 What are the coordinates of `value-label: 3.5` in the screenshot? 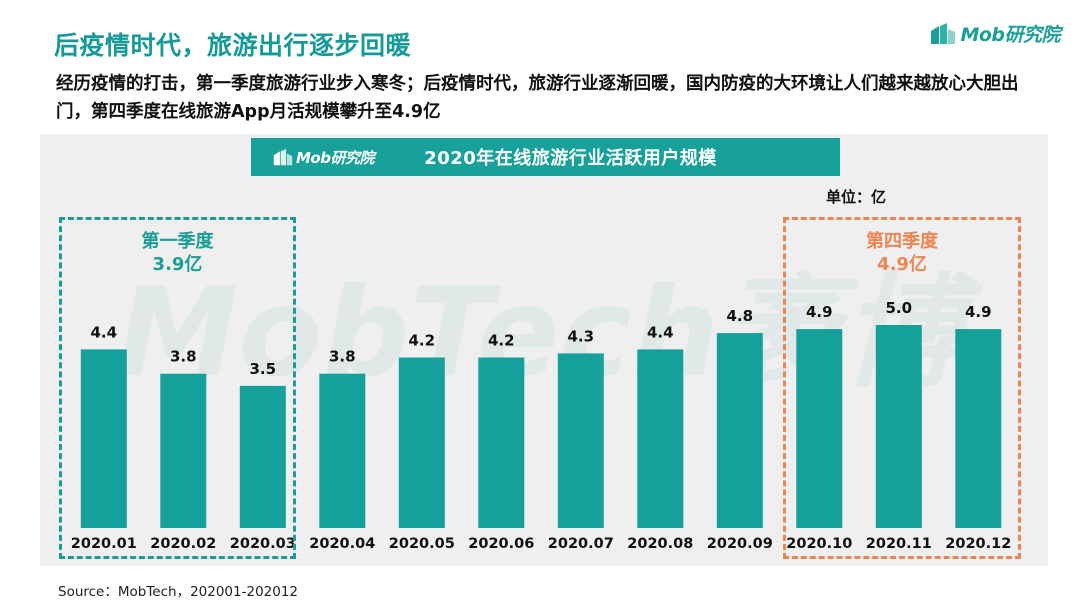 It's located at (263, 369).